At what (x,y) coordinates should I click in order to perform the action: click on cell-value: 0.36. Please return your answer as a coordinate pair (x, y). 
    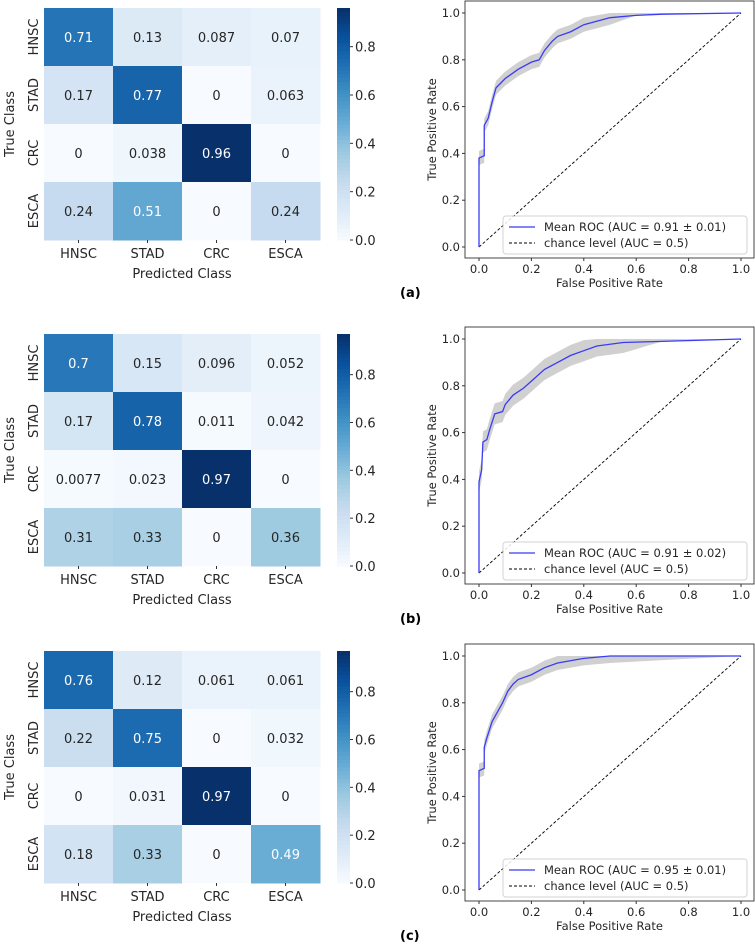
    Looking at the image, I should click on (285, 538).